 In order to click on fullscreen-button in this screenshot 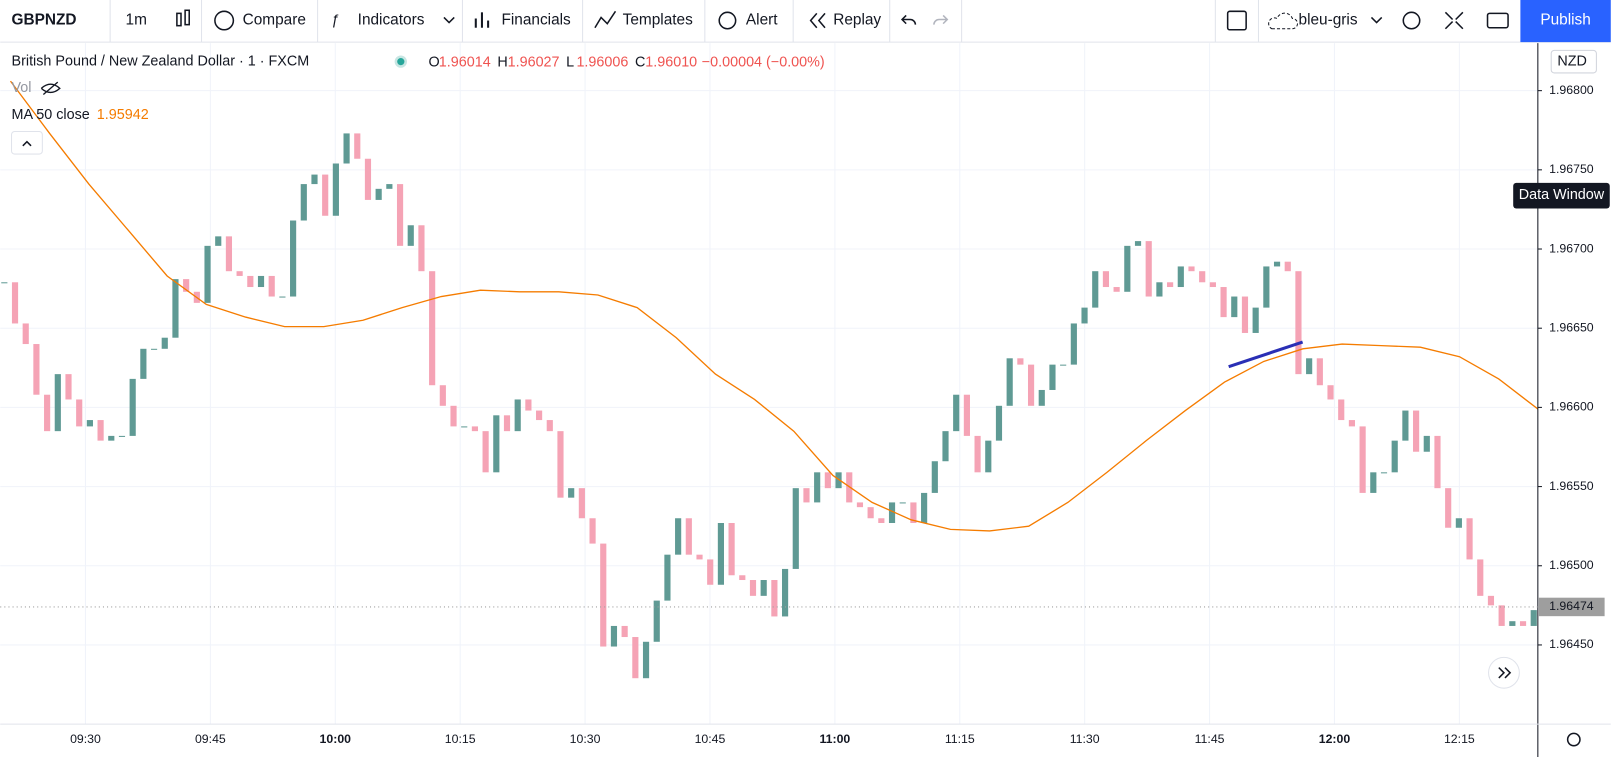, I will do `click(1454, 20)`.